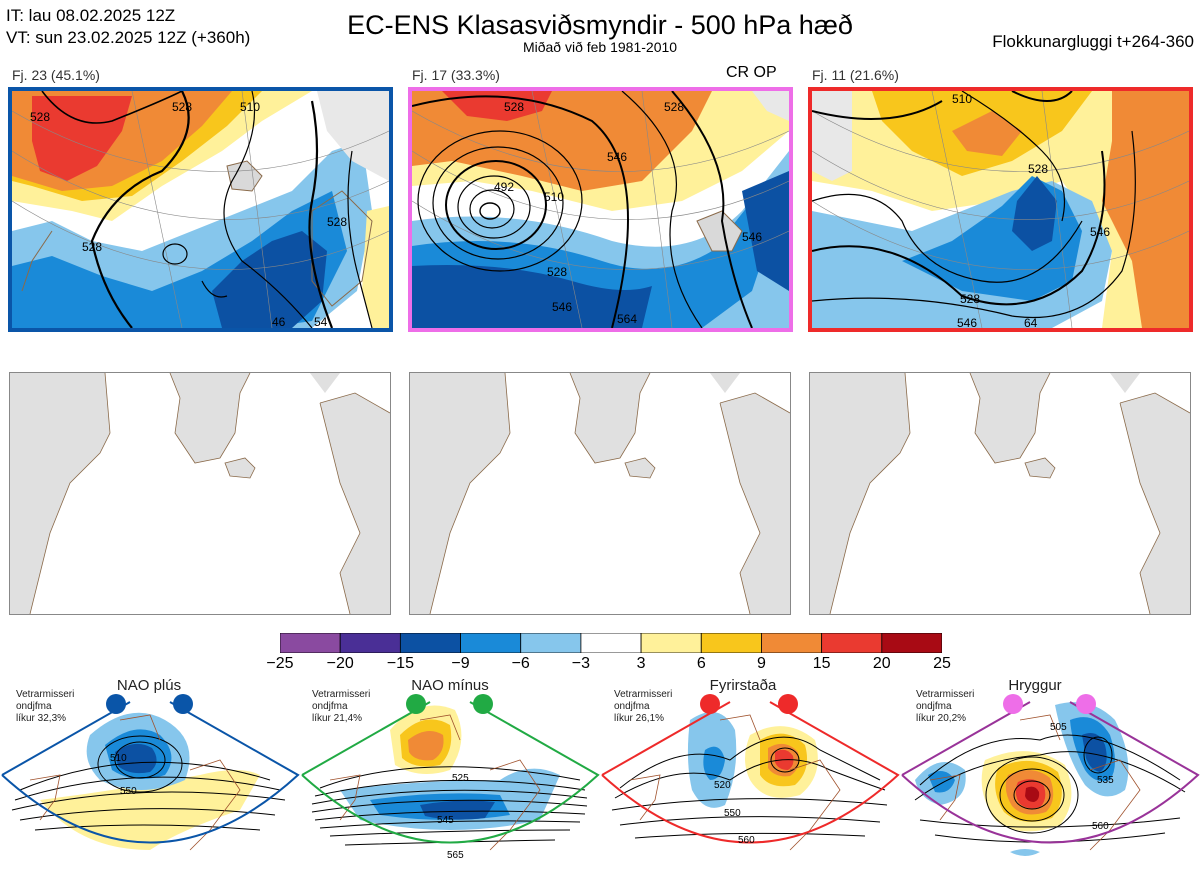  I want to click on cluster-1-spread-map, so click(200, 493).